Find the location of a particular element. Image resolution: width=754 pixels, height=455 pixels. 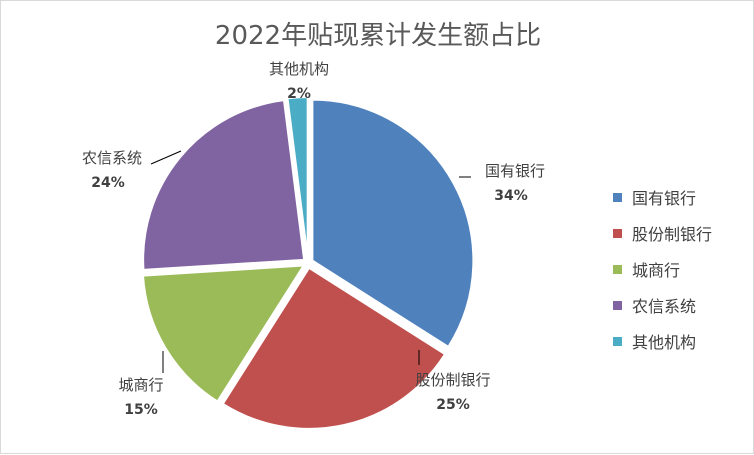

legend-item-city-commercial-banks: 城商行 is located at coordinates (662, 269).